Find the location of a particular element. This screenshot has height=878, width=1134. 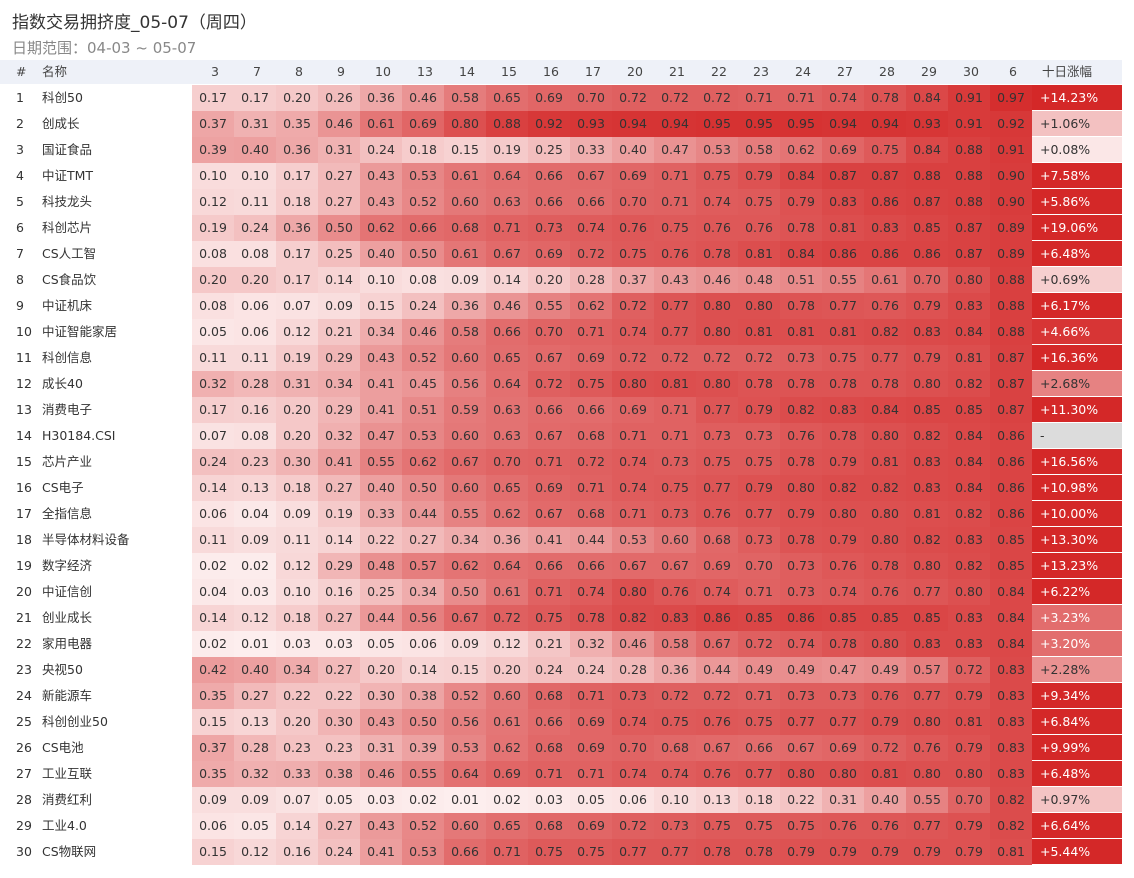

heat-cell: 0.25 is located at coordinates (339, 254).